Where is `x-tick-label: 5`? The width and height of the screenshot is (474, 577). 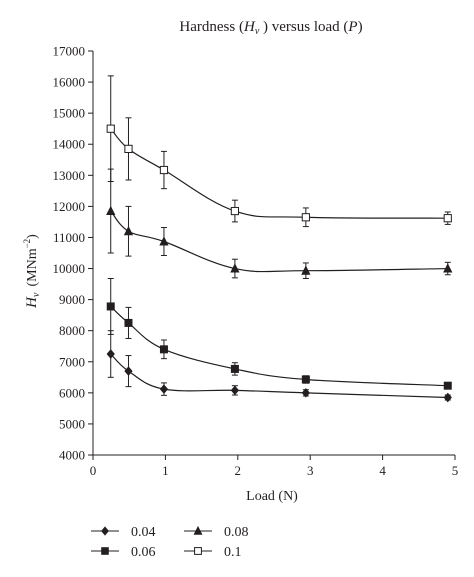
x-tick-label: 5 is located at coordinates (455, 470).